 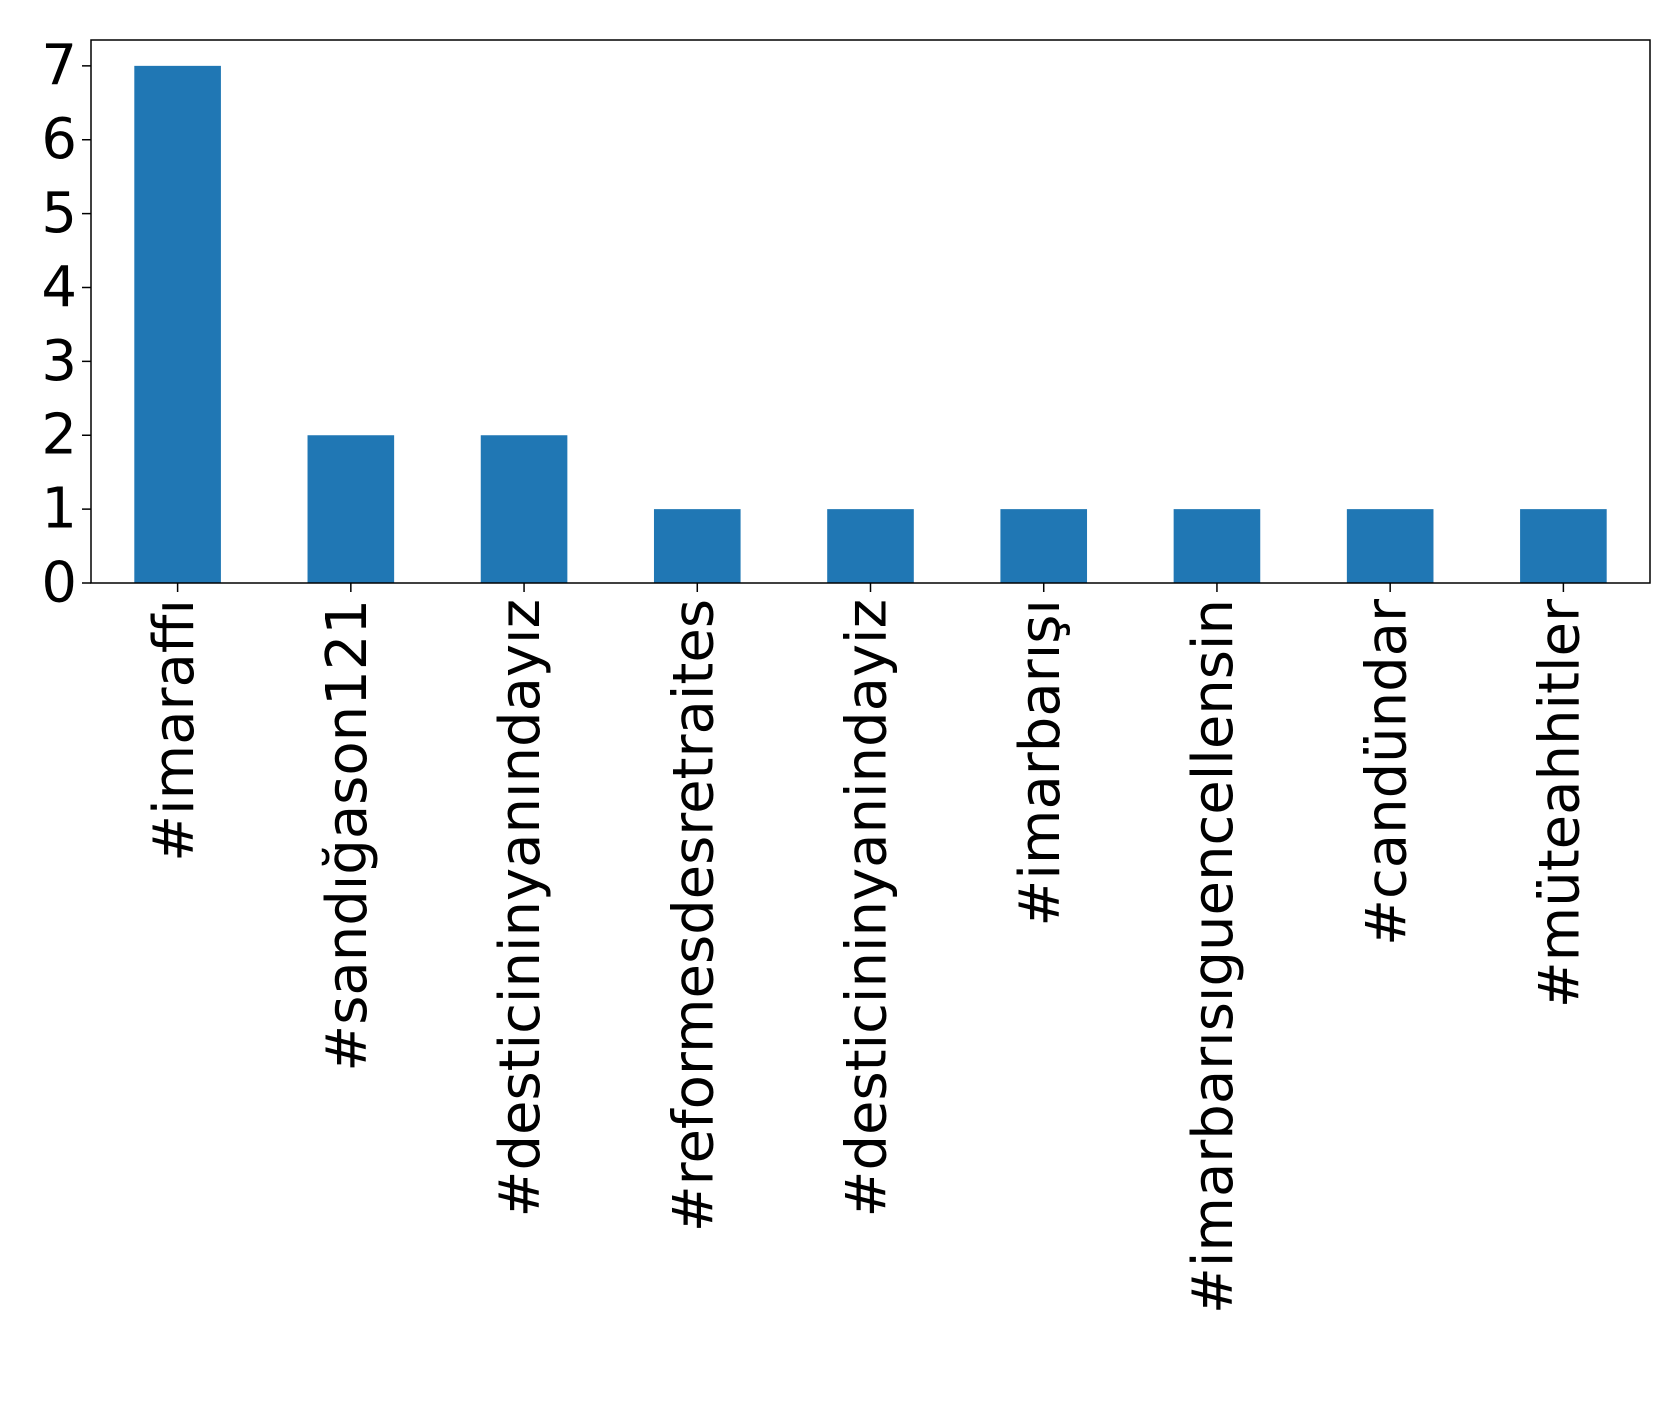 I want to click on y-tick-label: 4, so click(x=59, y=287).